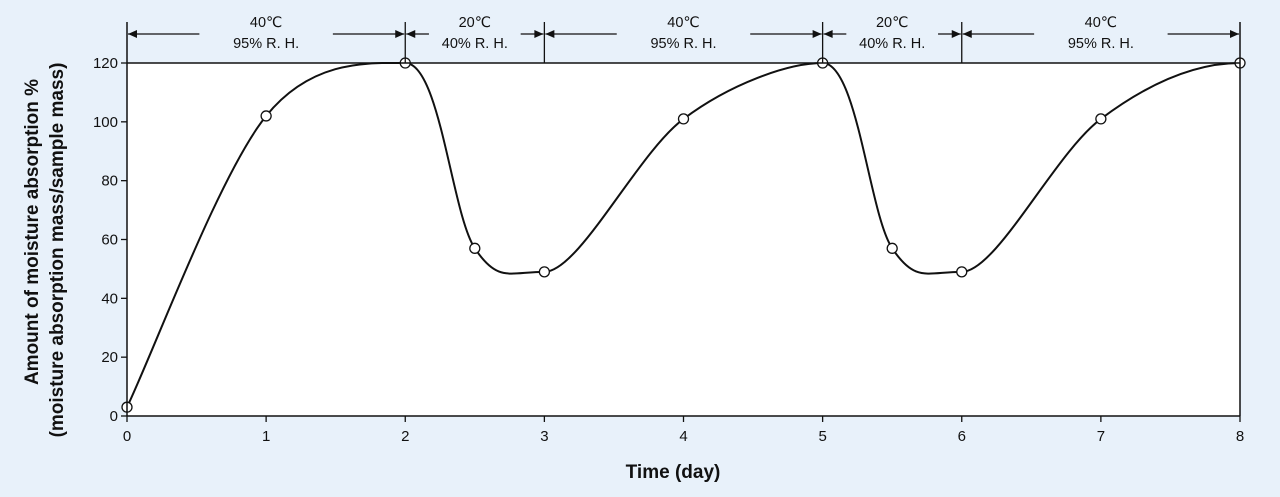  Describe the element at coordinates (1101, 44) in the screenshot. I see `condition-rh-label-4: 95% R. H.` at that location.